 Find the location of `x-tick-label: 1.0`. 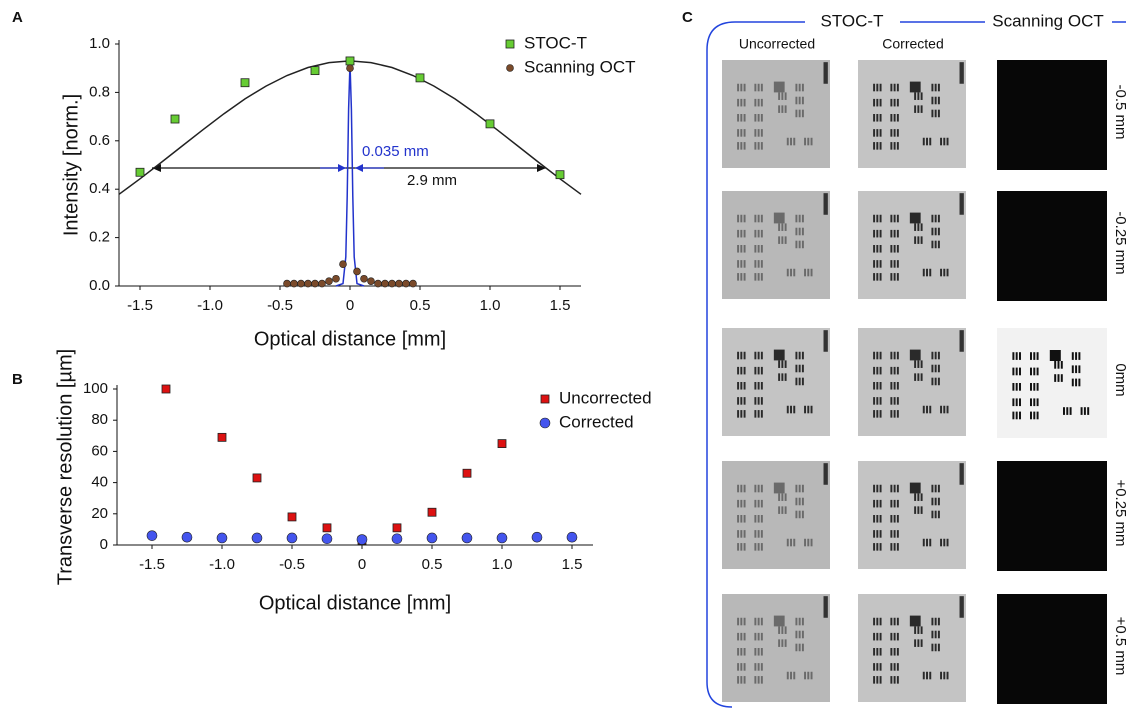

x-tick-label: 1.0 is located at coordinates (502, 564).